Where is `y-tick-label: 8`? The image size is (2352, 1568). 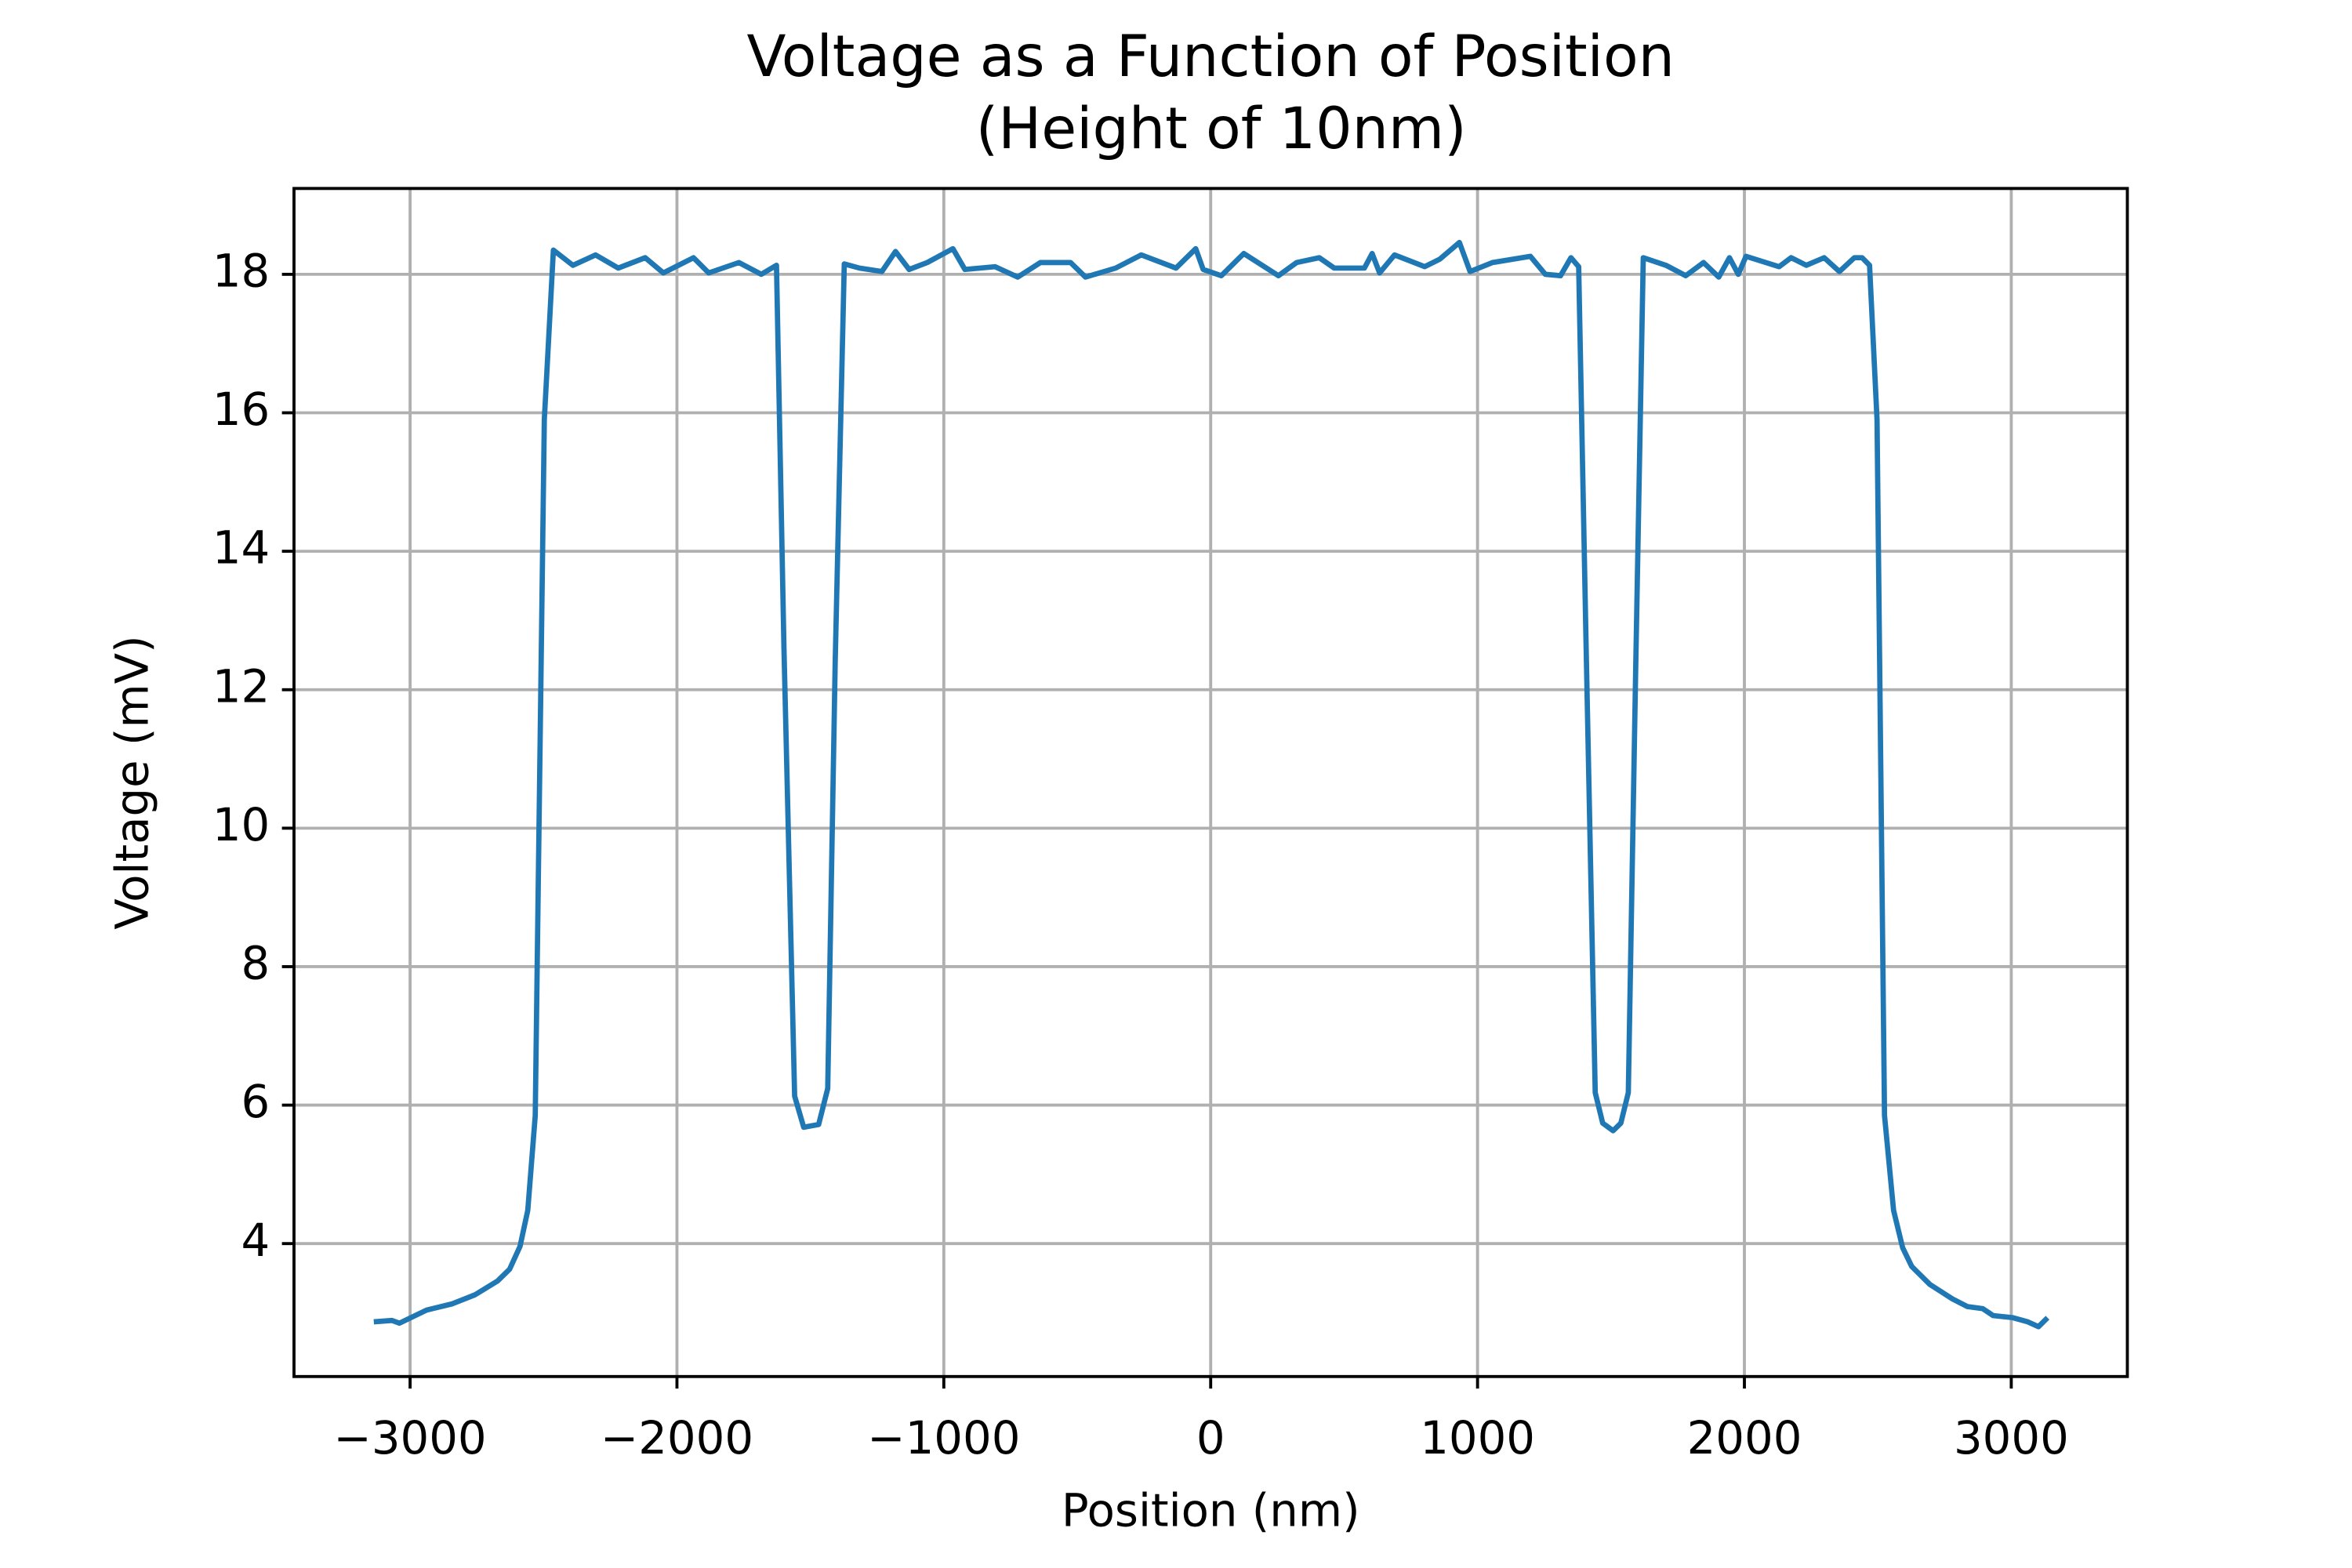 y-tick-label: 8 is located at coordinates (255, 963).